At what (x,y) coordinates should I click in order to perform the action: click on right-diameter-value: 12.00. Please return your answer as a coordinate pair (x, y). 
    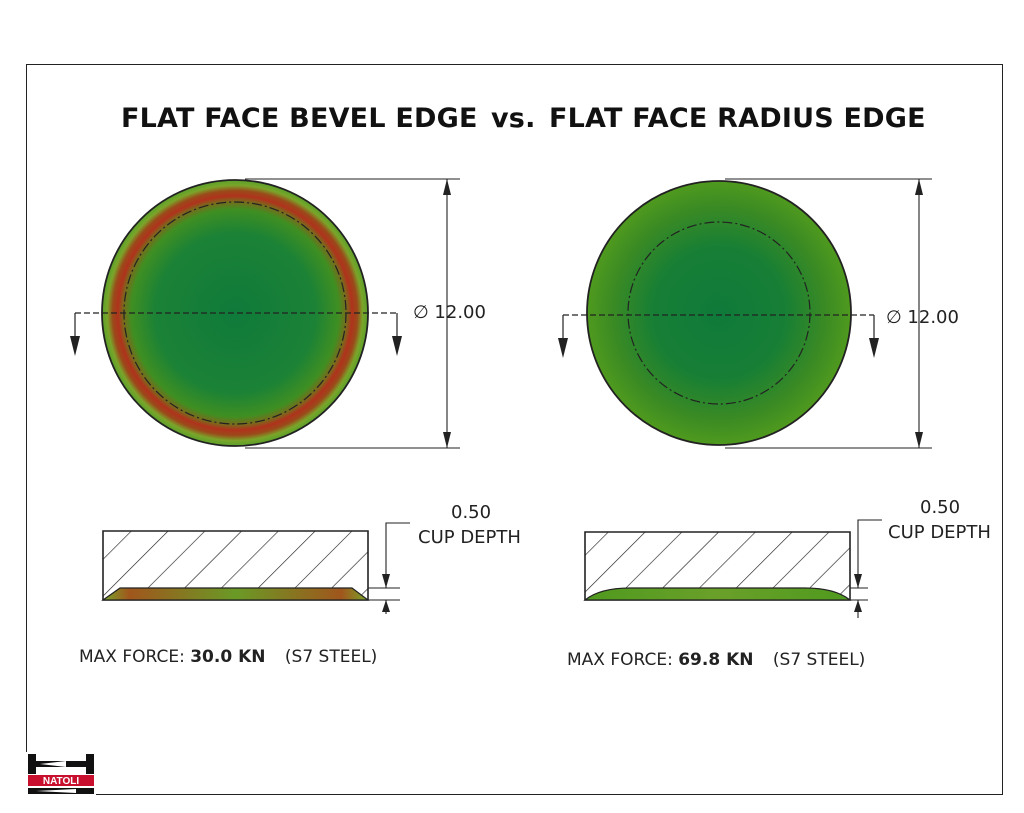
    Looking at the image, I should click on (933, 317).